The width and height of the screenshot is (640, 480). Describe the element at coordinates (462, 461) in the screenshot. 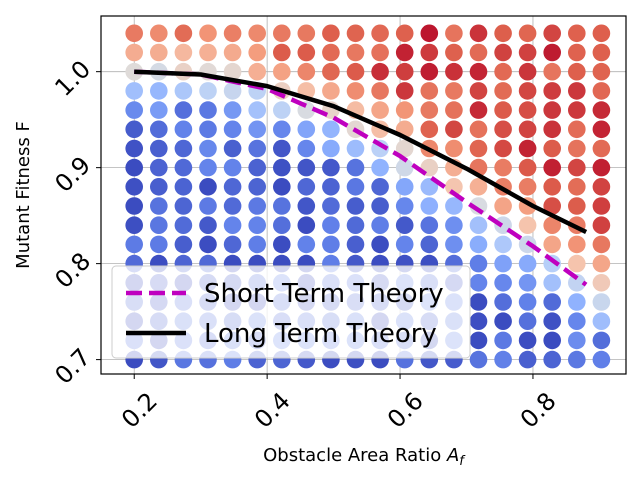

I see `x-axis-label-subscript: f` at that location.